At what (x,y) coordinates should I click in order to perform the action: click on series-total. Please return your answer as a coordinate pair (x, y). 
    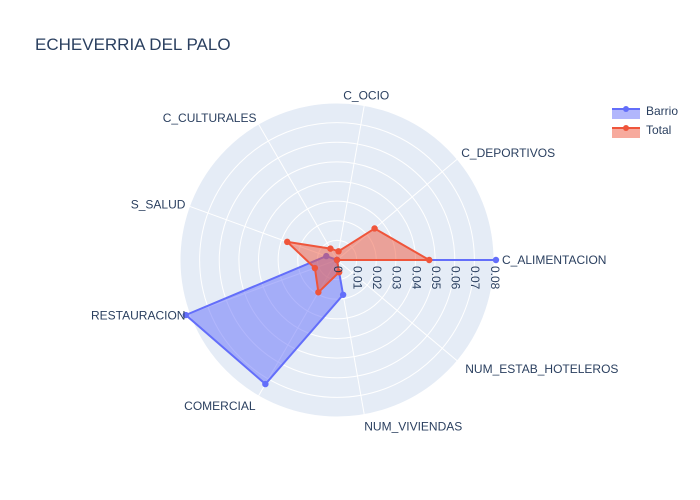
    Looking at the image, I should click on (358, 260).